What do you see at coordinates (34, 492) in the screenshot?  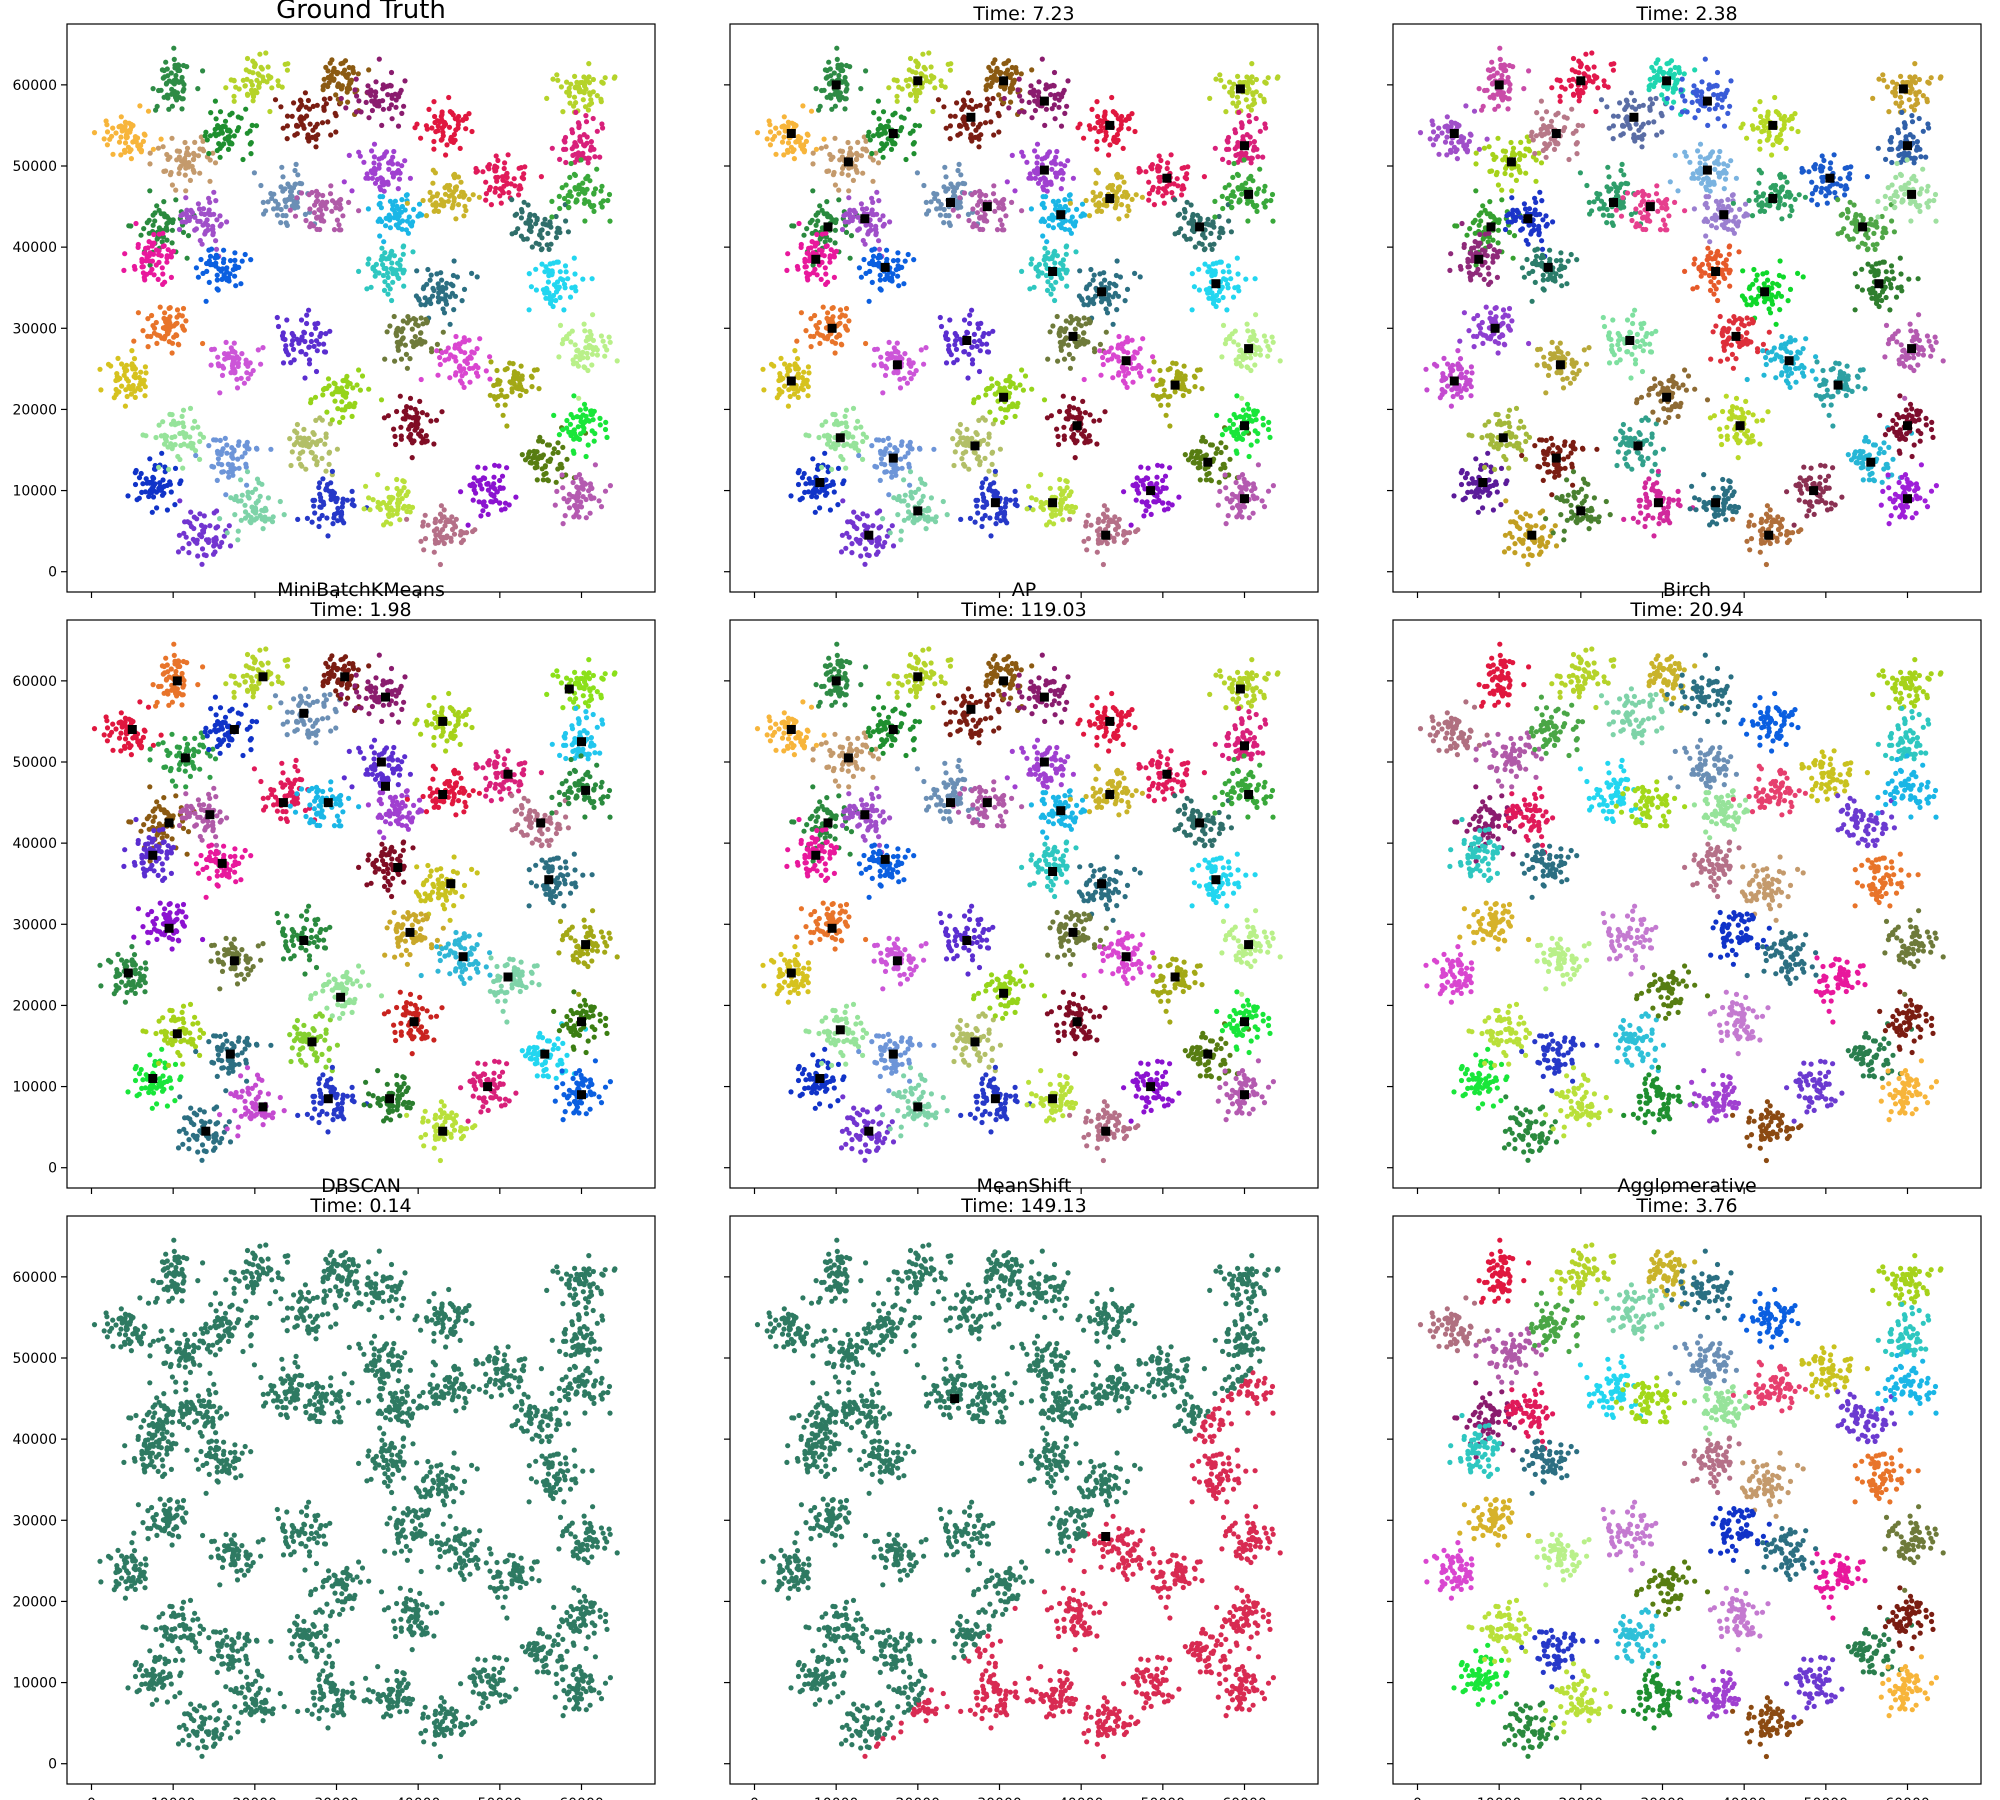 I see `y-tick-label: 10000` at bounding box center [34, 492].